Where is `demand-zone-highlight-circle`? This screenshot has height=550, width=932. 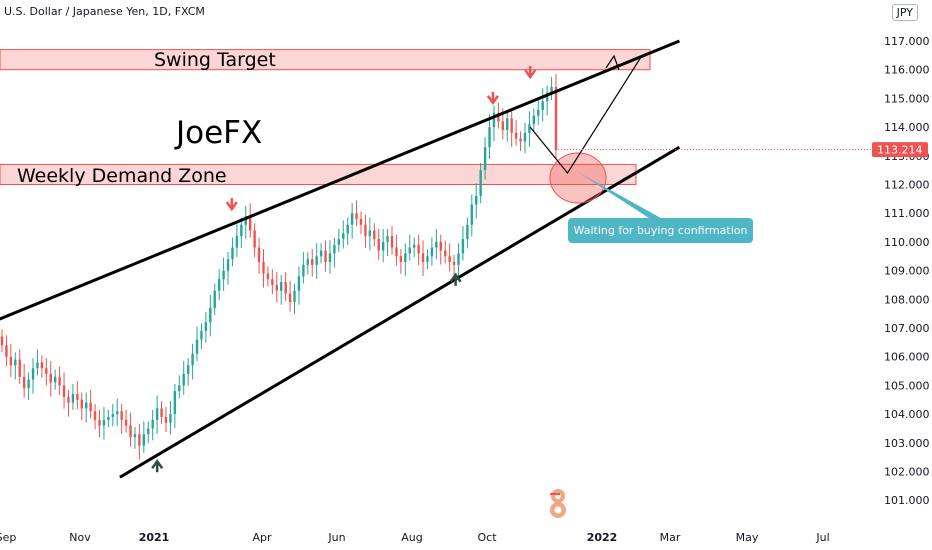
demand-zone-highlight-circle is located at coordinates (578, 178).